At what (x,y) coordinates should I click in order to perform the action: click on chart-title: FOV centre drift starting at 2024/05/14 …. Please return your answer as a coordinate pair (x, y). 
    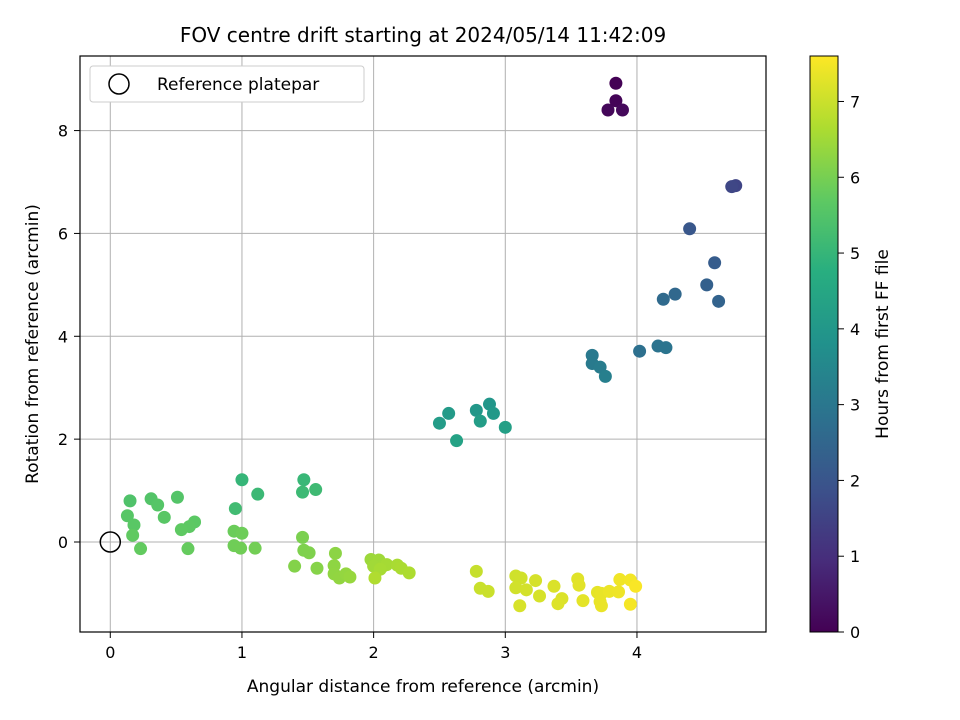
    Looking at the image, I should click on (423, 35).